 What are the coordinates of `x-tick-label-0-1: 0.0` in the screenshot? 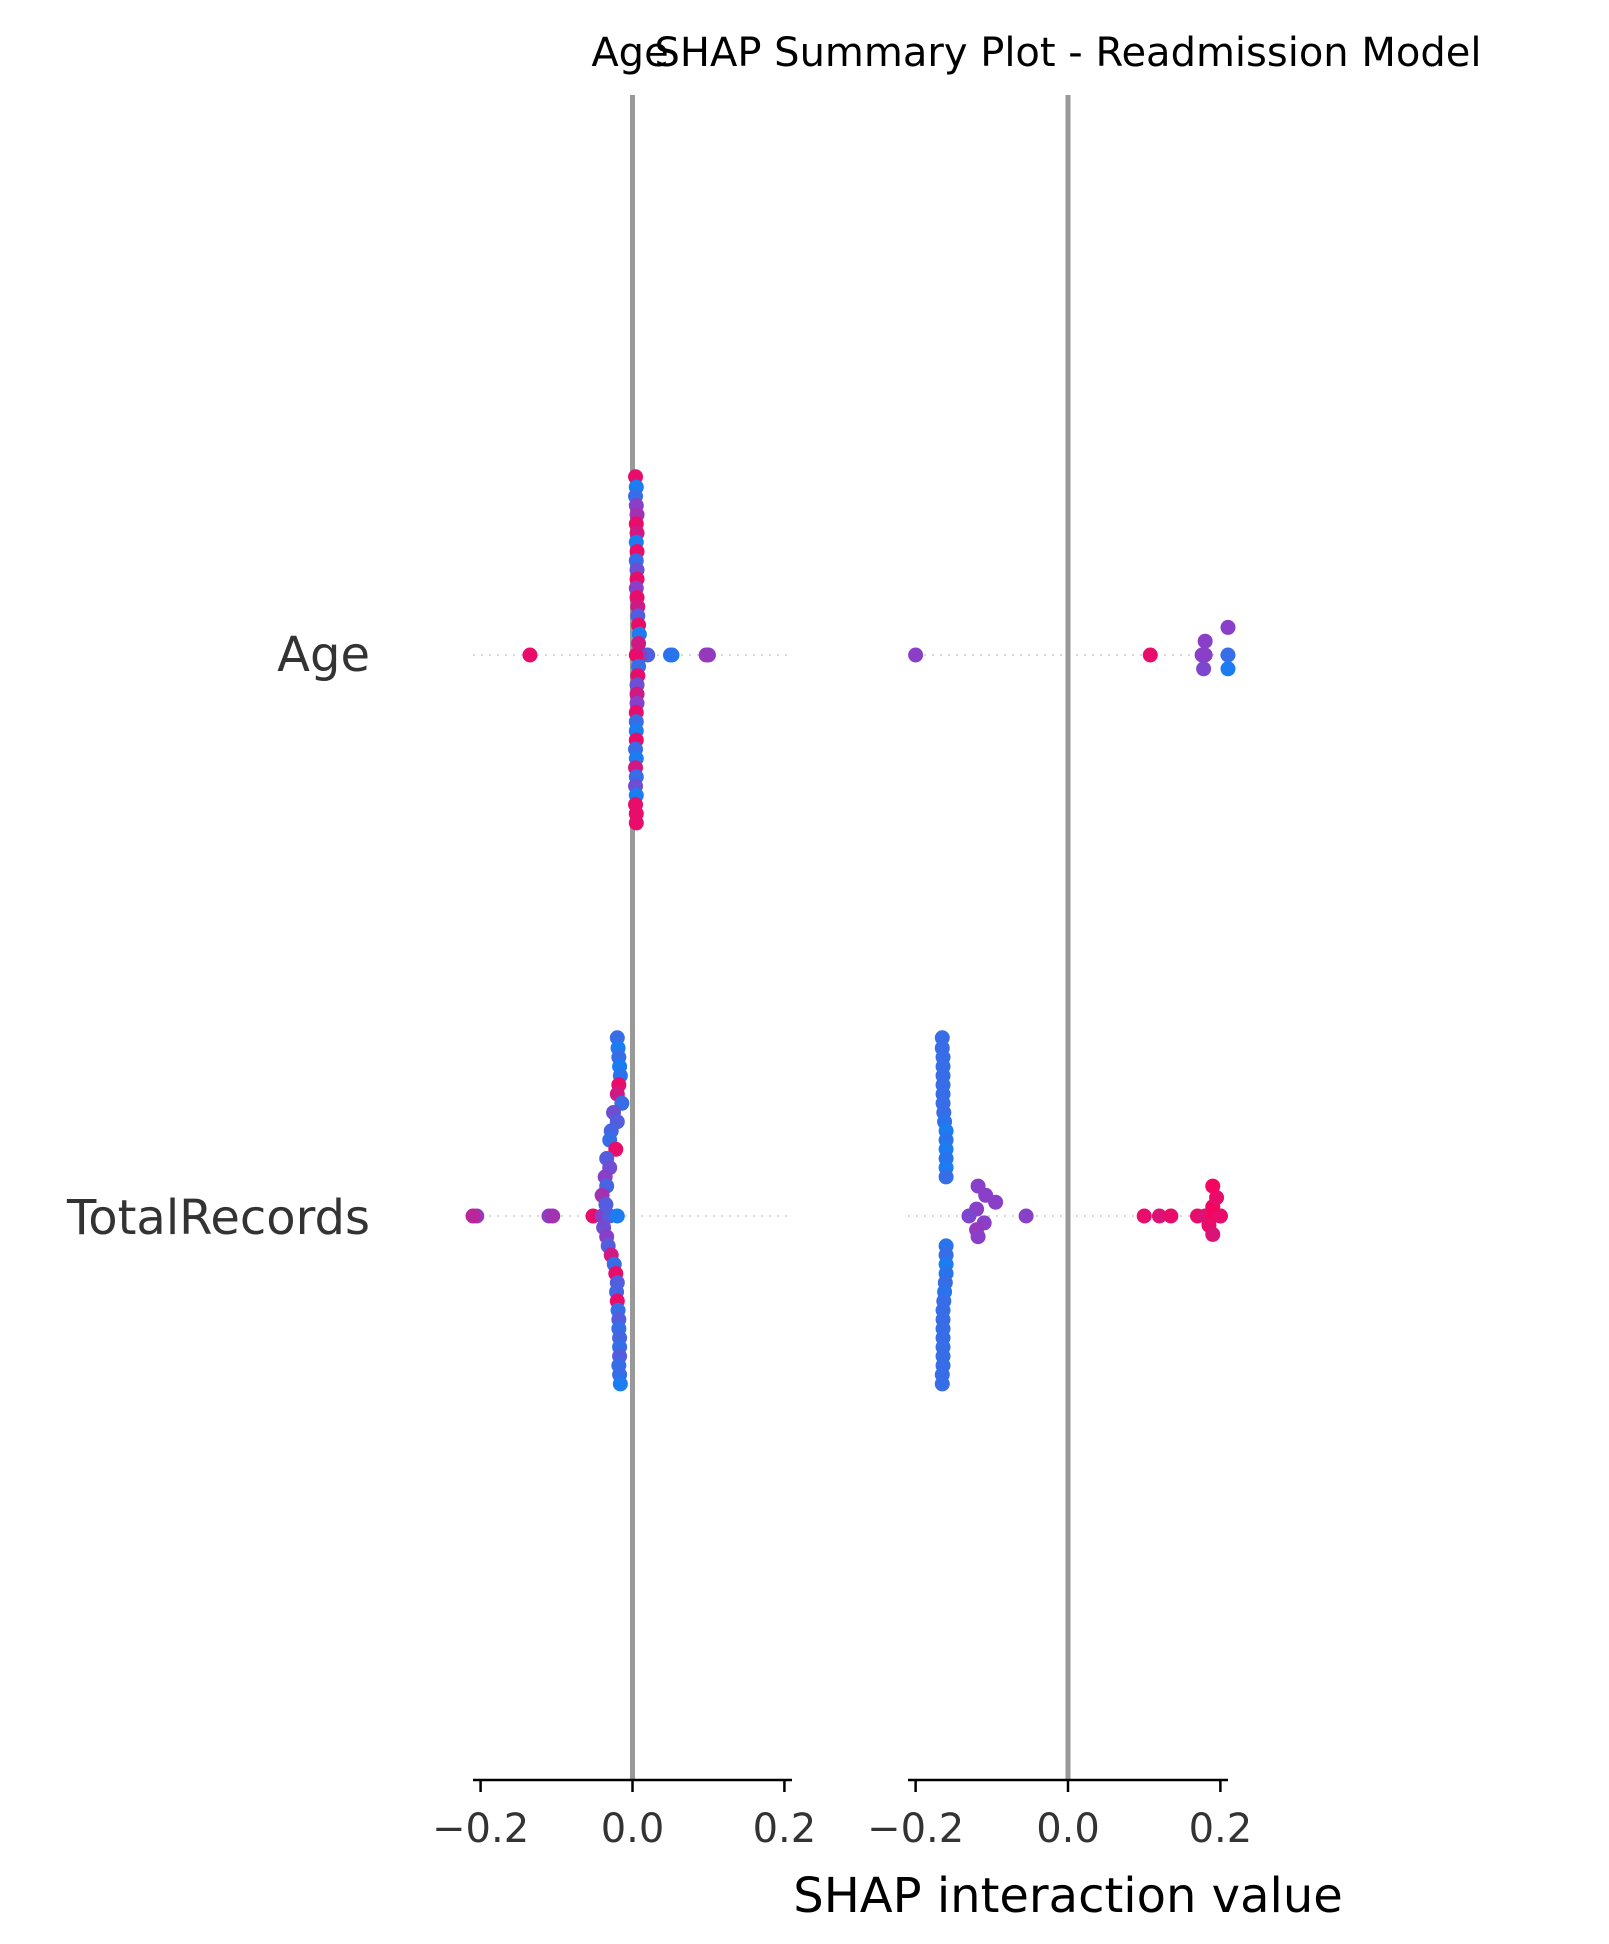 It's located at (633, 1829).